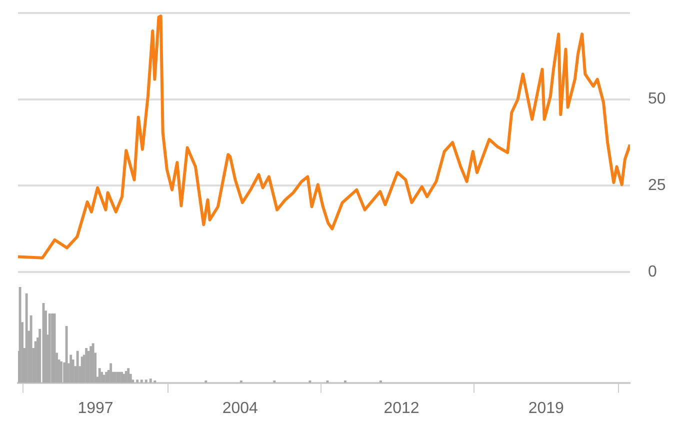  I want to click on x-tick-label: 1997, so click(96, 408).